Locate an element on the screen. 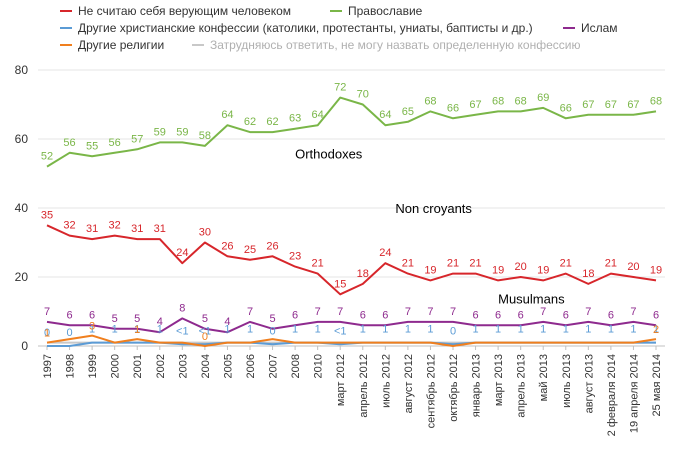 The width and height of the screenshot is (678, 461). data-label-orthodox: 52 is located at coordinates (47, 157).